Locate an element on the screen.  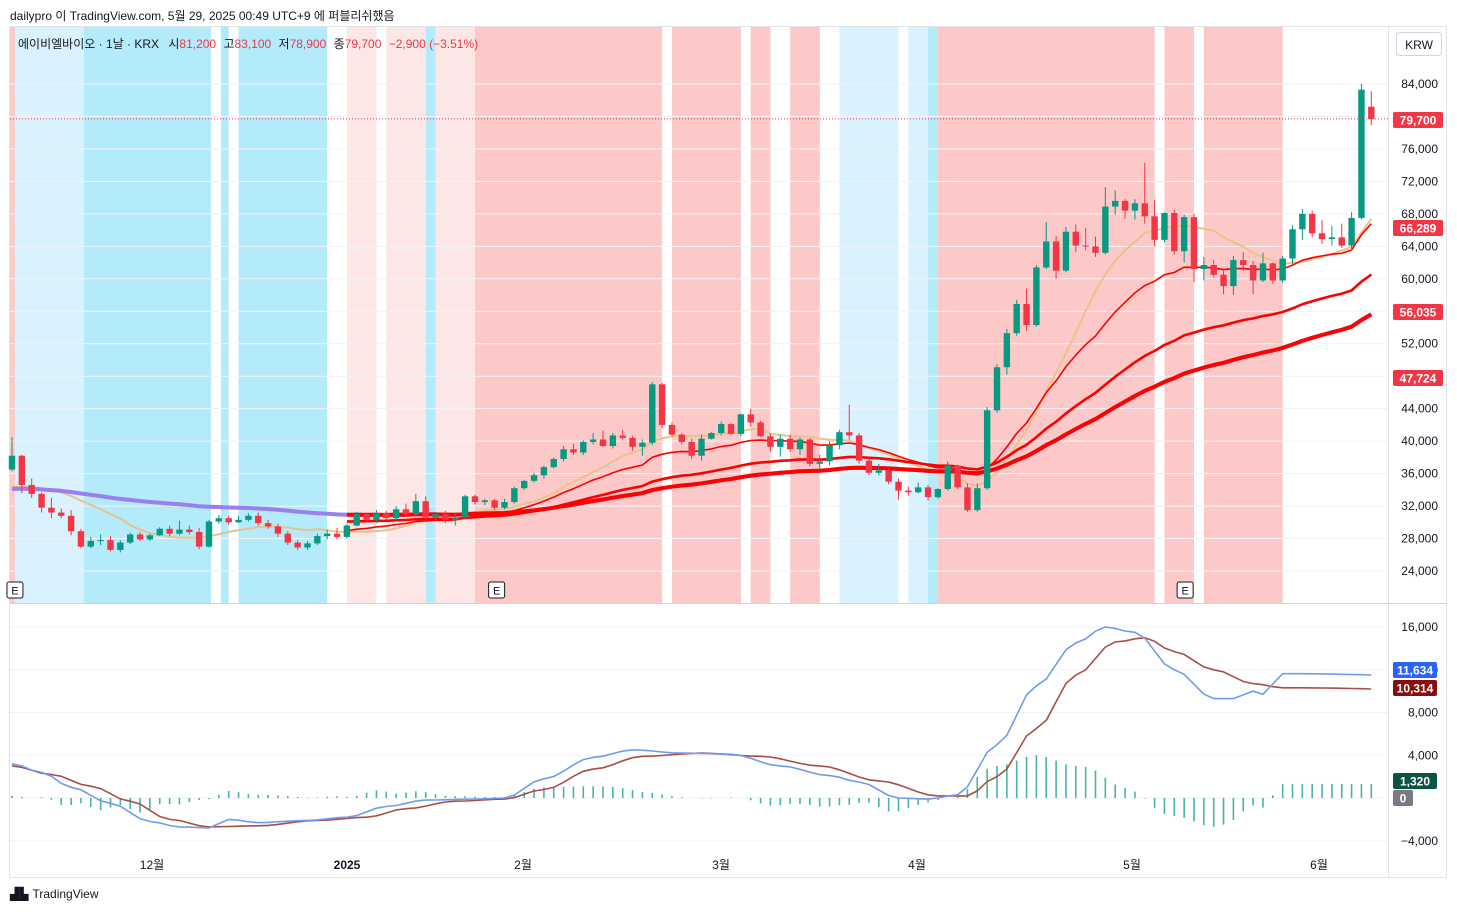
macd-tick-label: 16,000 is located at coordinates (1419, 627).